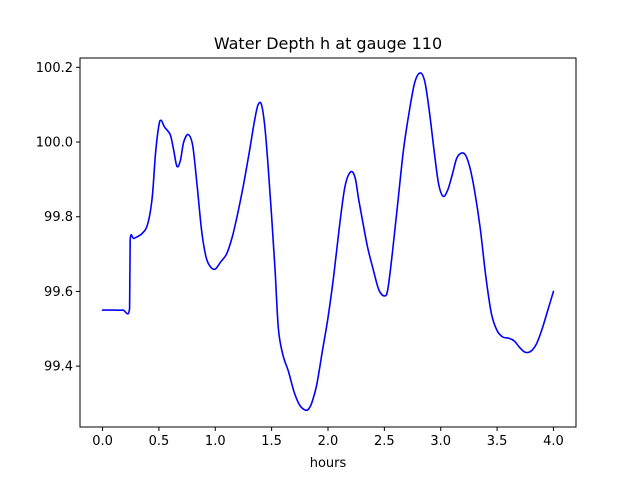  What do you see at coordinates (215, 441) in the screenshot?
I see `x-tick-label: 1.0` at bounding box center [215, 441].